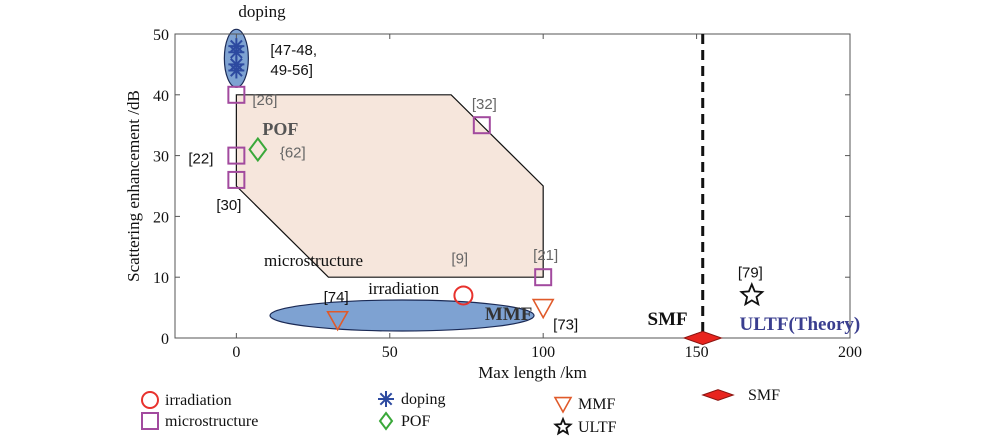  I want to click on annotation-doping-ref-1: [47-48,, so click(293, 50).